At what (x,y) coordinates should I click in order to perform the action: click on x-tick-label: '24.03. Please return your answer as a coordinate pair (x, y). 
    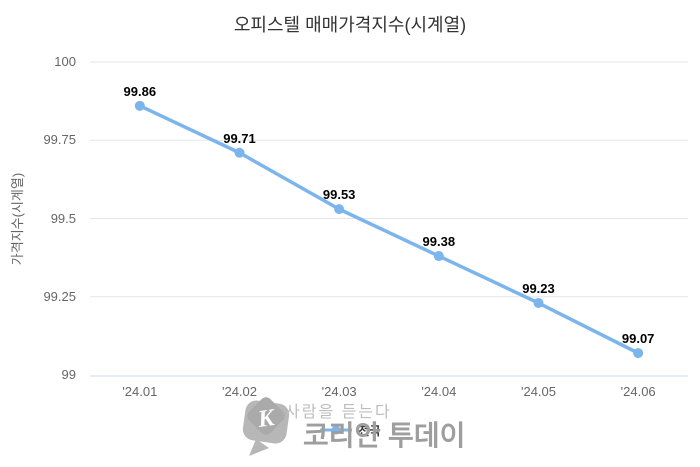
    Looking at the image, I should click on (339, 391).